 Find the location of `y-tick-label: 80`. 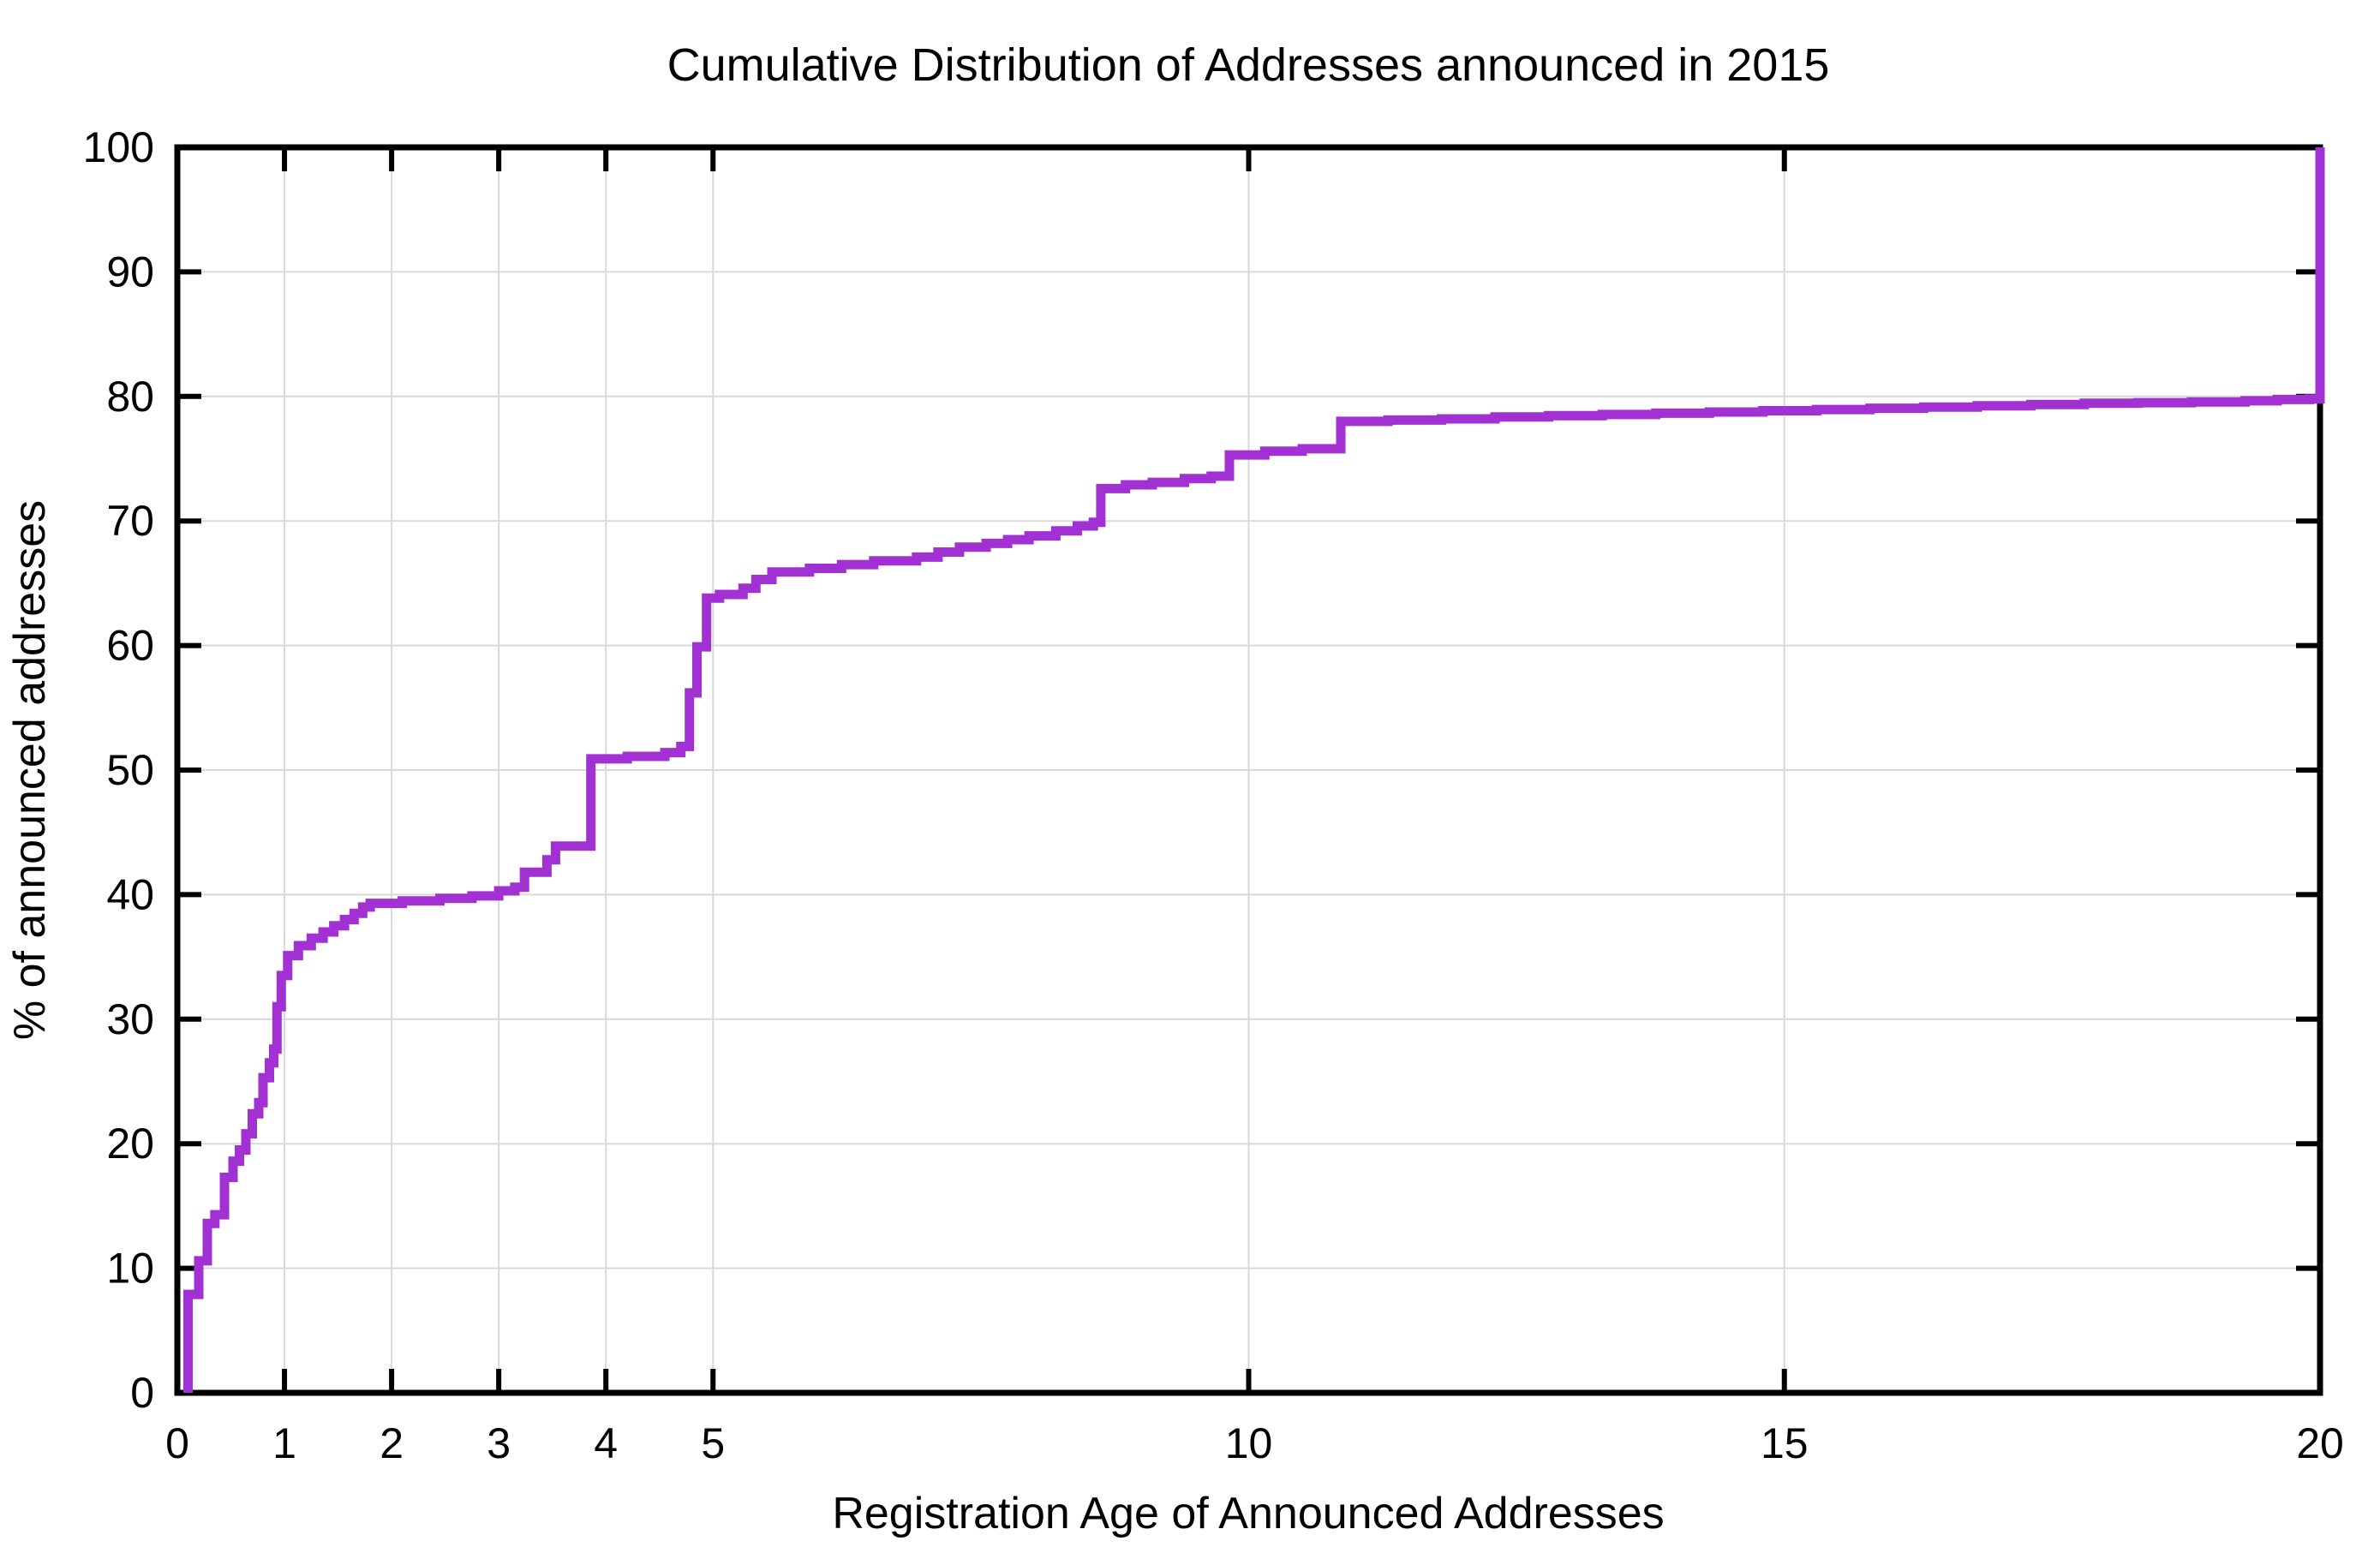

y-tick-label: 80 is located at coordinates (130, 397).